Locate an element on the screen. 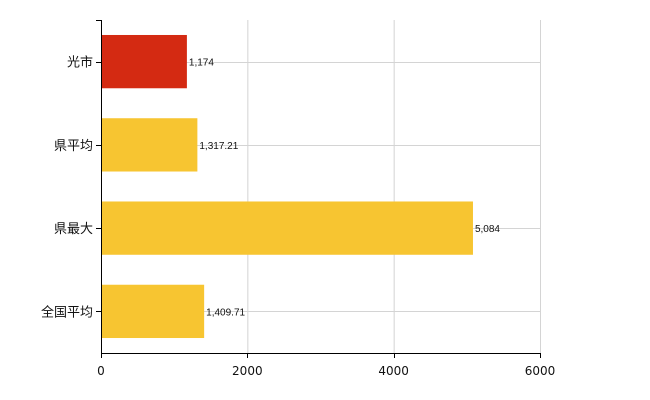 The height and width of the screenshot is (400, 650). y-tick-label: 県平均 is located at coordinates (73, 146).